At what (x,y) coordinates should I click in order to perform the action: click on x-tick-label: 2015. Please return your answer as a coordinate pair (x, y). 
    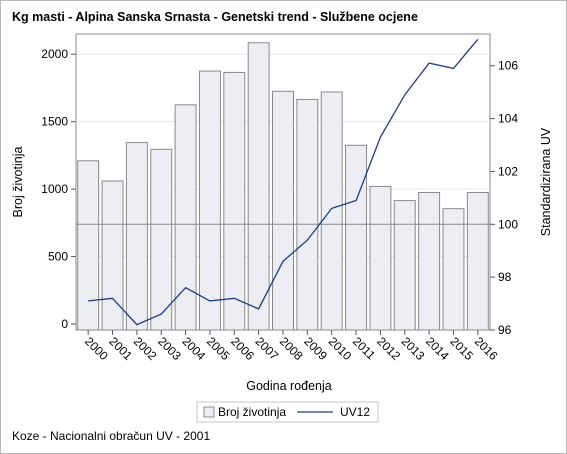
    Looking at the image, I should click on (461, 348).